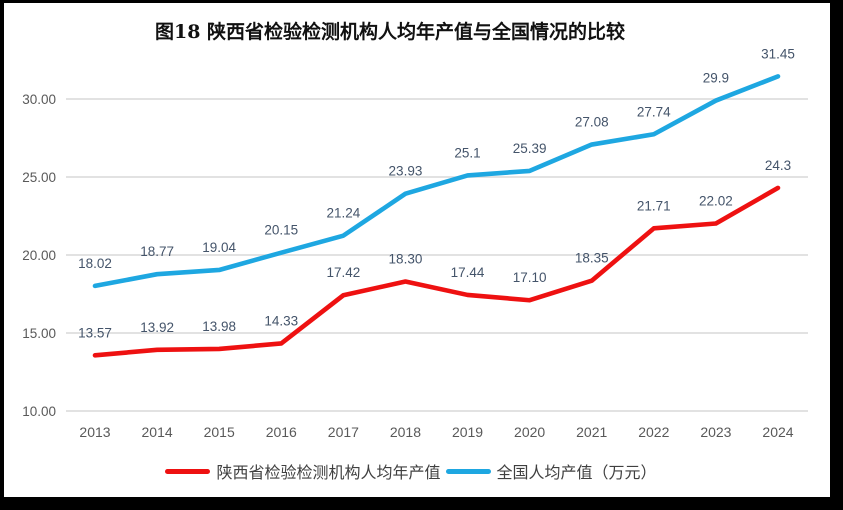 Image resolution: width=843 pixels, height=510 pixels. What do you see at coordinates (592, 122) in the screenshot?
I see `data-label: 27.08` at bounding box center [592, 122].